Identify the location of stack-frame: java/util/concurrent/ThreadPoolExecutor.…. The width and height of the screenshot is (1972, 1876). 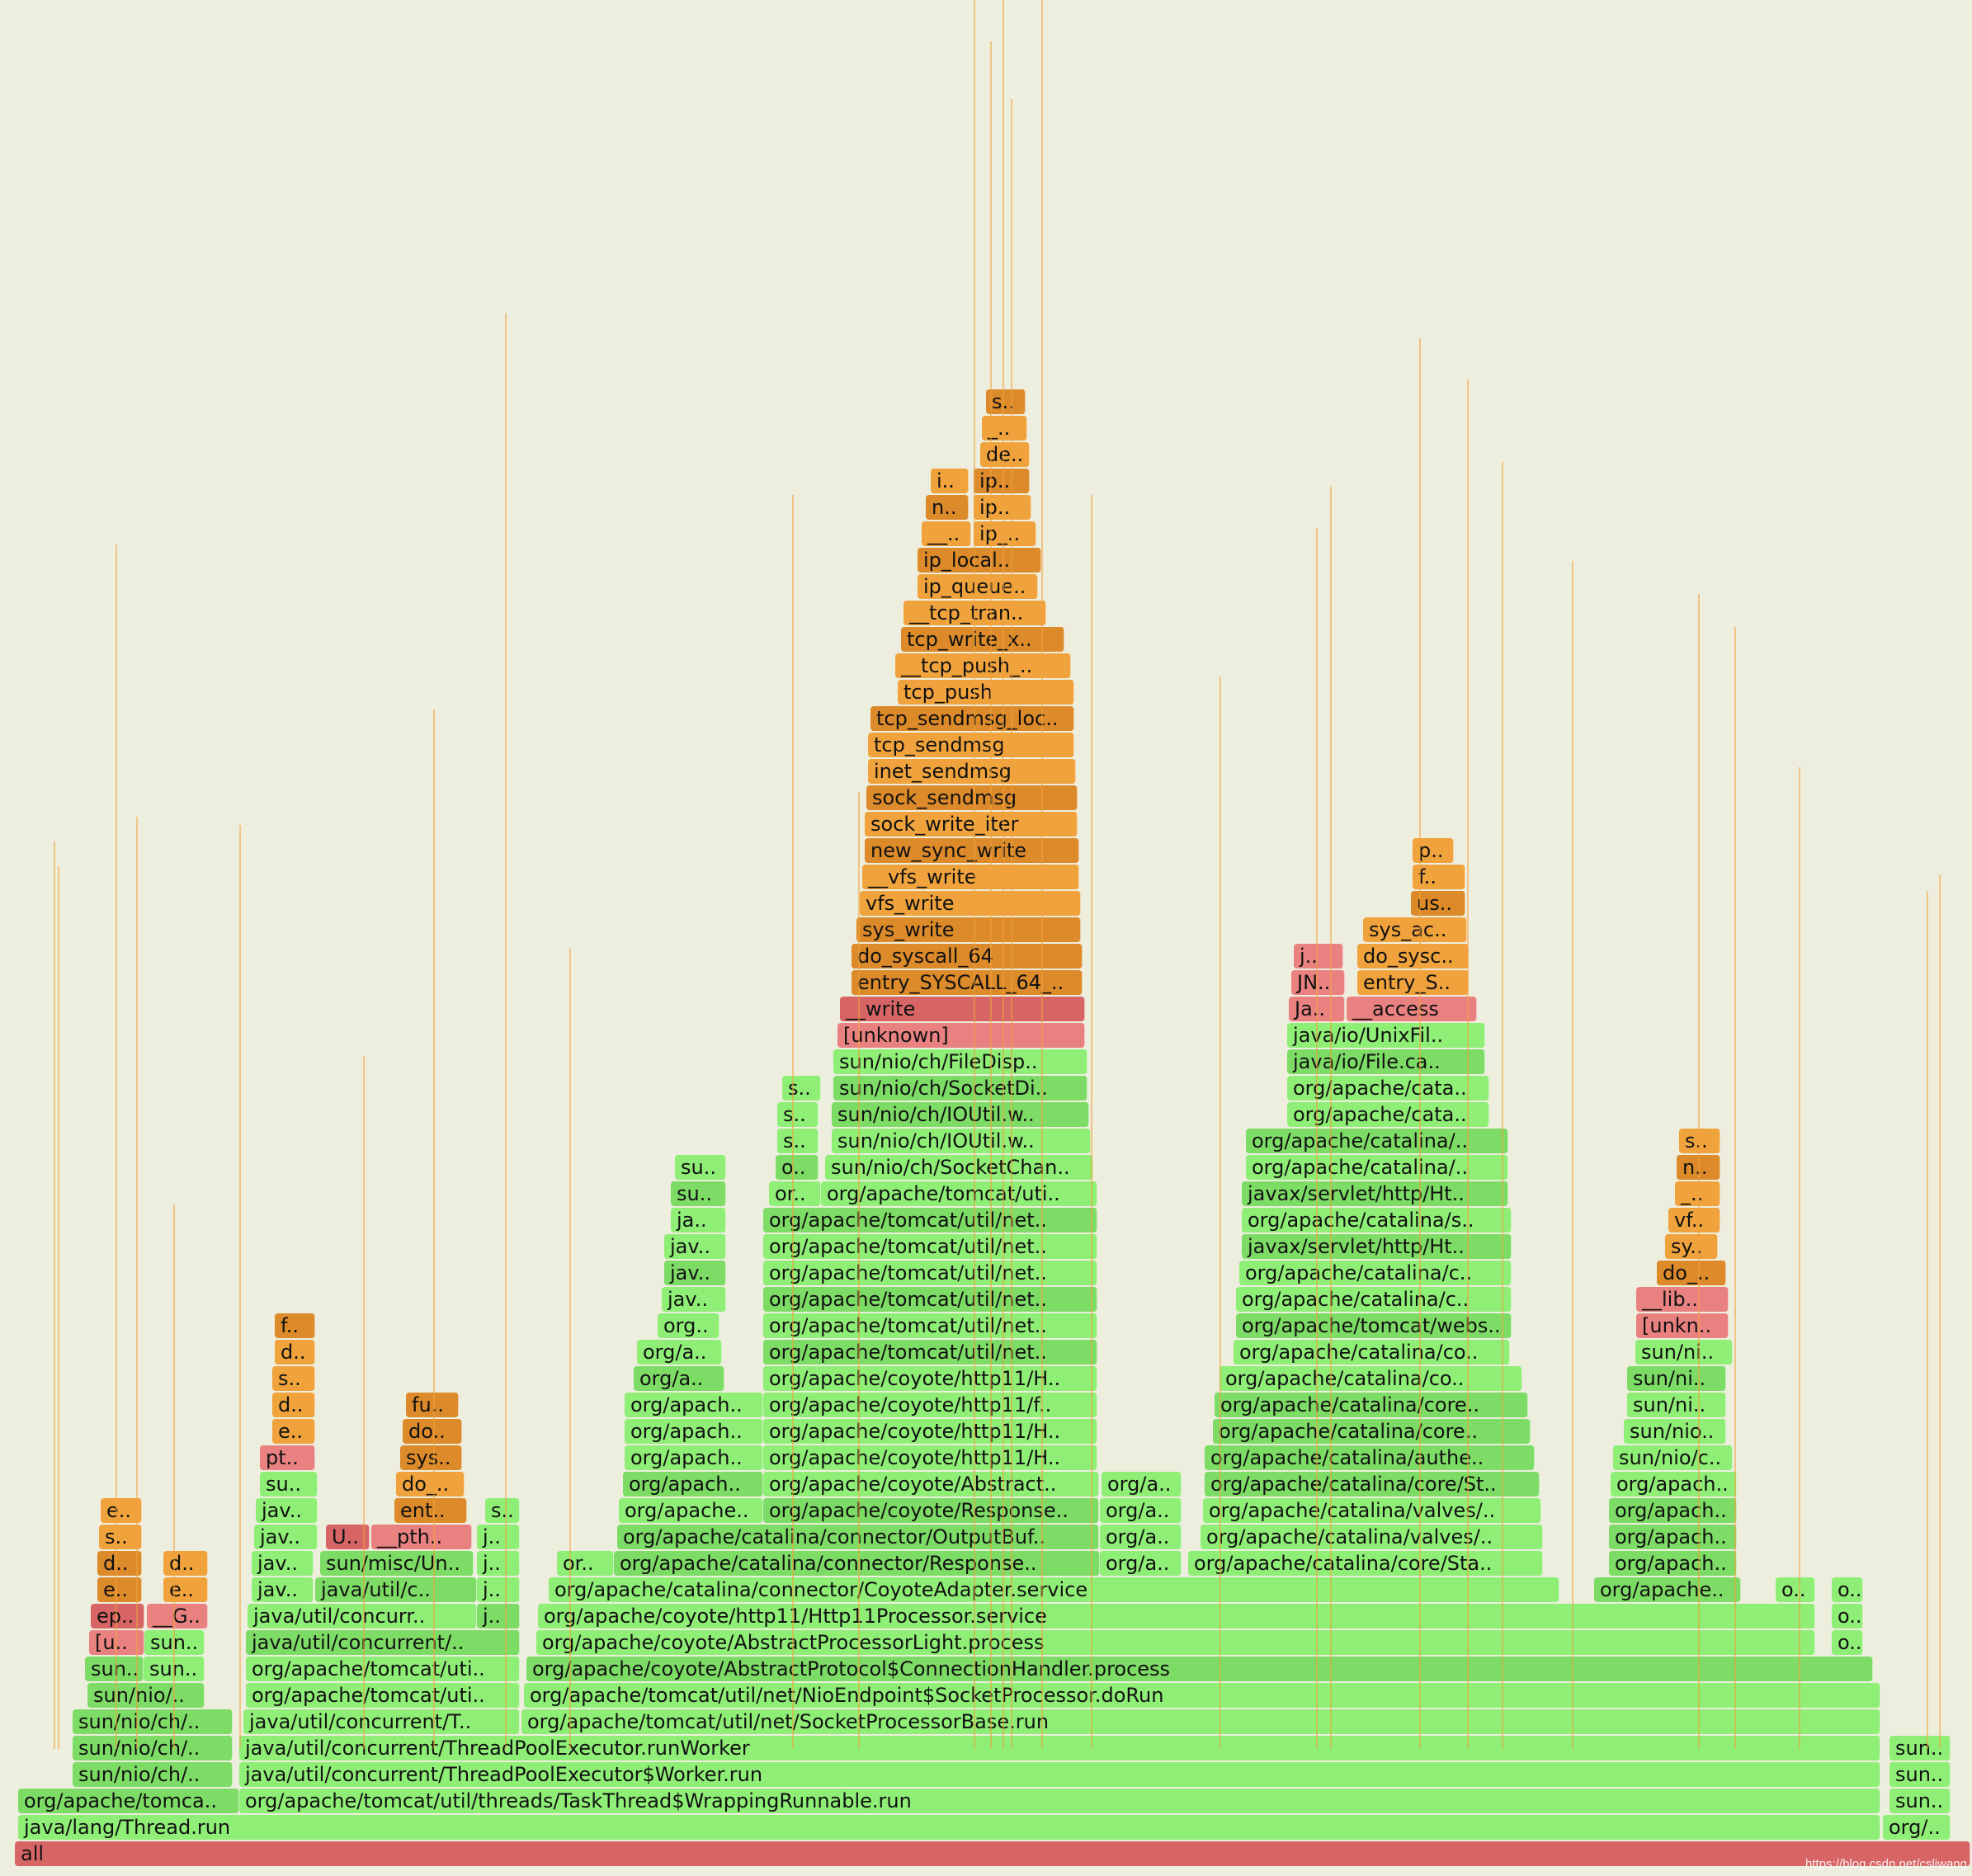
(1059, 1748).